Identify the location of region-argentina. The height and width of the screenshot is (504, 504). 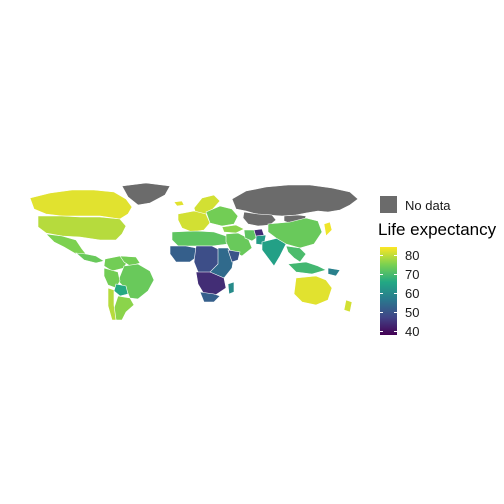
(124, 308).